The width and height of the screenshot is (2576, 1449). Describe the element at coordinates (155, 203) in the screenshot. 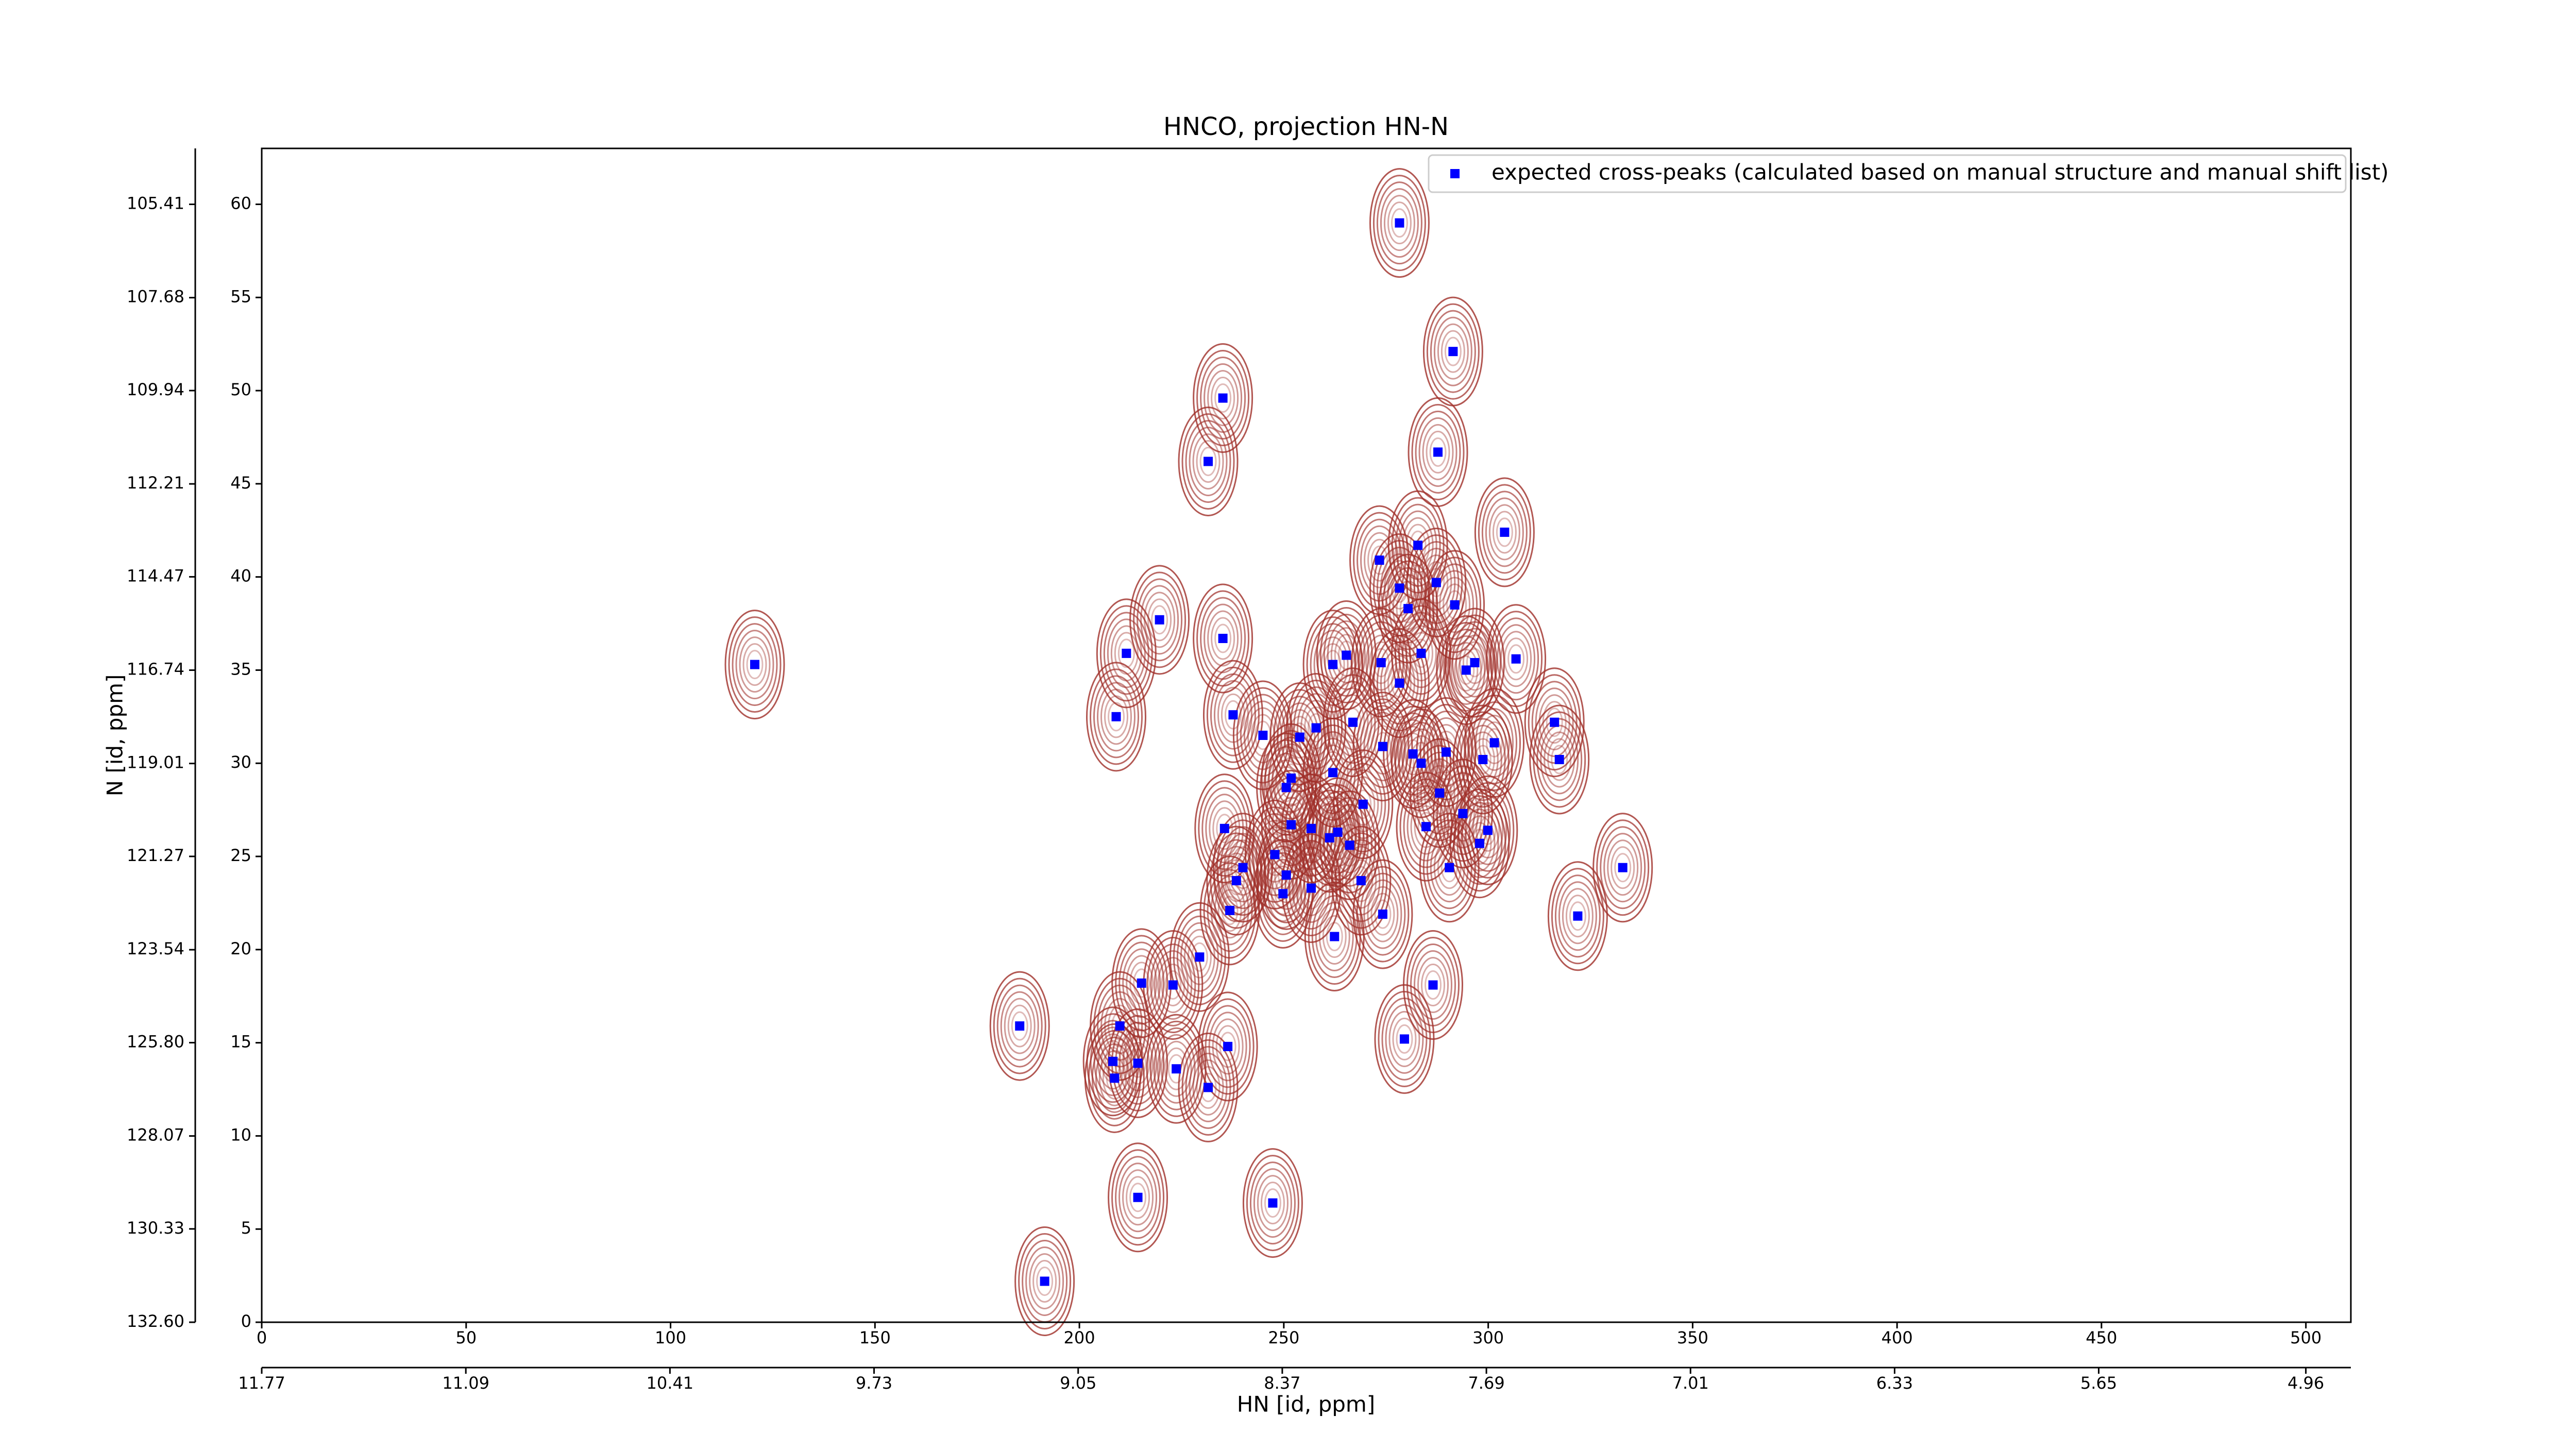

I see `y2-tick-label: 105.41` at that location.